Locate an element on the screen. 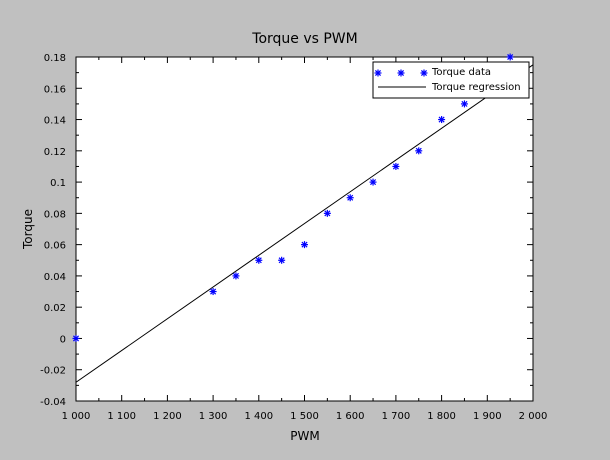  x-tick-label: 1 800 is located at coordinates (441, 416).